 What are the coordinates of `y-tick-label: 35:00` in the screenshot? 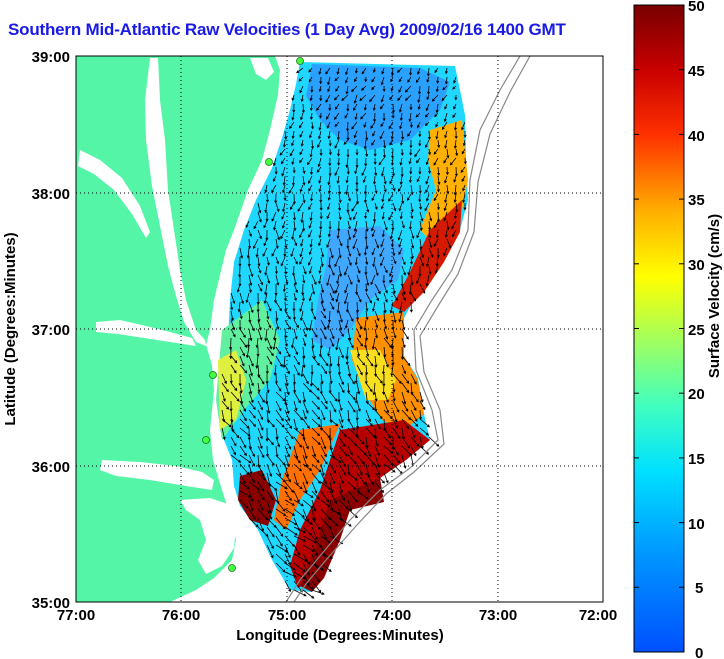 It's located at (51, 603).